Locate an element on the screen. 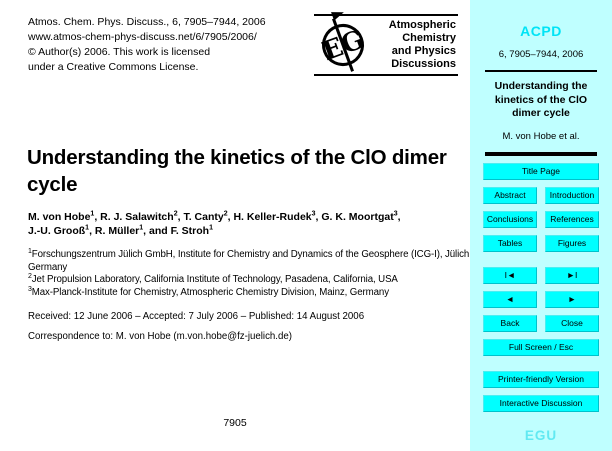 The image size is (612, 451). sidebar-divider-thick is located at coordinates (541, 153).